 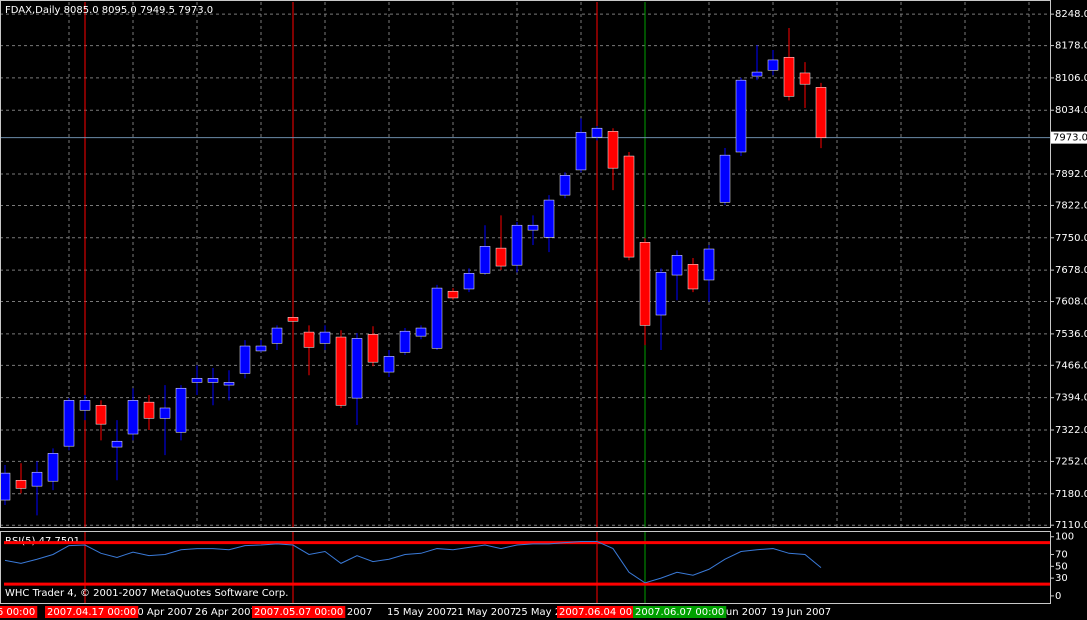 I want to click on last-price-box, so click(x=1069, y=137).